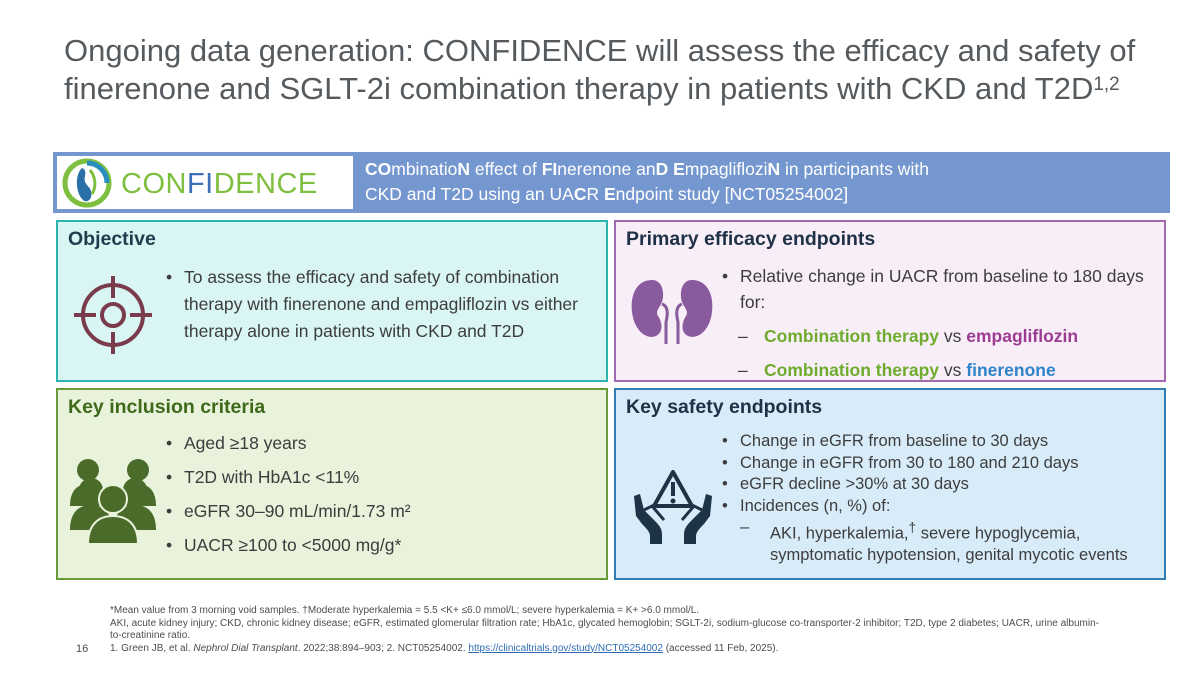 Image resolution: width=1200 pixels, height=675 pixels. Describe the element at coordinates (580, 194) in the screenshot. I see `acronym-letter: C` at that location.